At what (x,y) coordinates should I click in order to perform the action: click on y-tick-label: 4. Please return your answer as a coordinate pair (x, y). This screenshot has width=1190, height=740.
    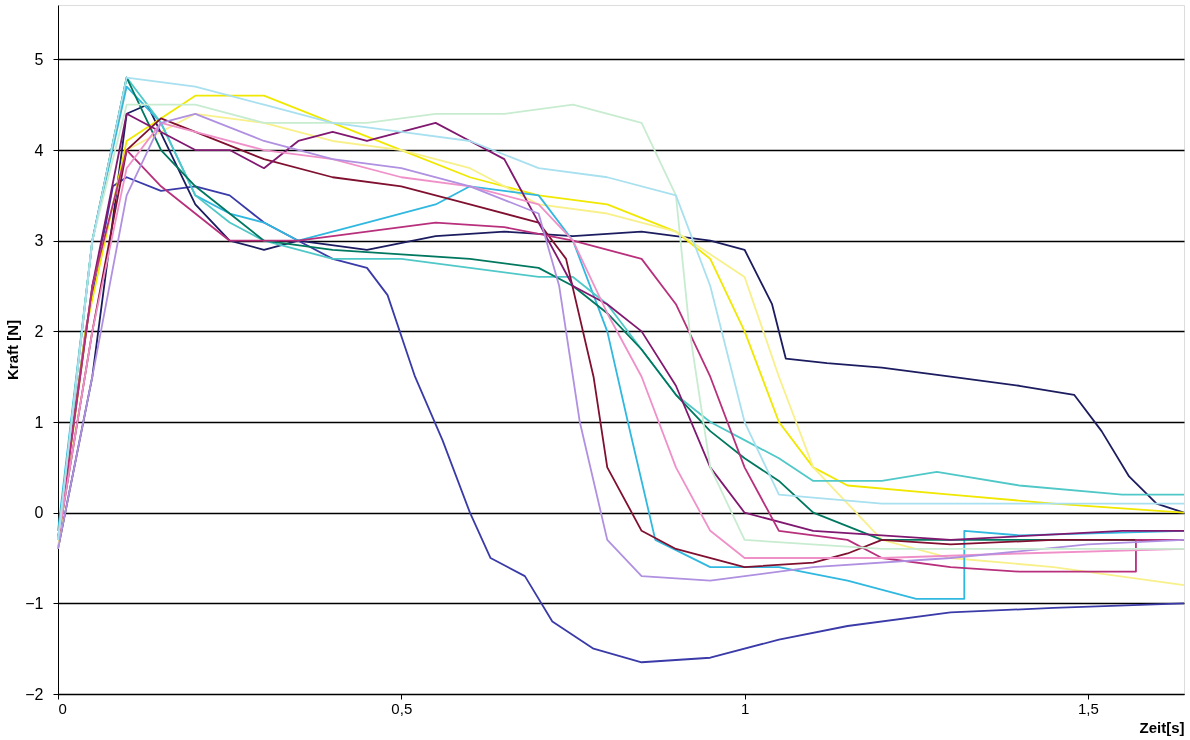
    Looking at the image, I should click on (39, 150).